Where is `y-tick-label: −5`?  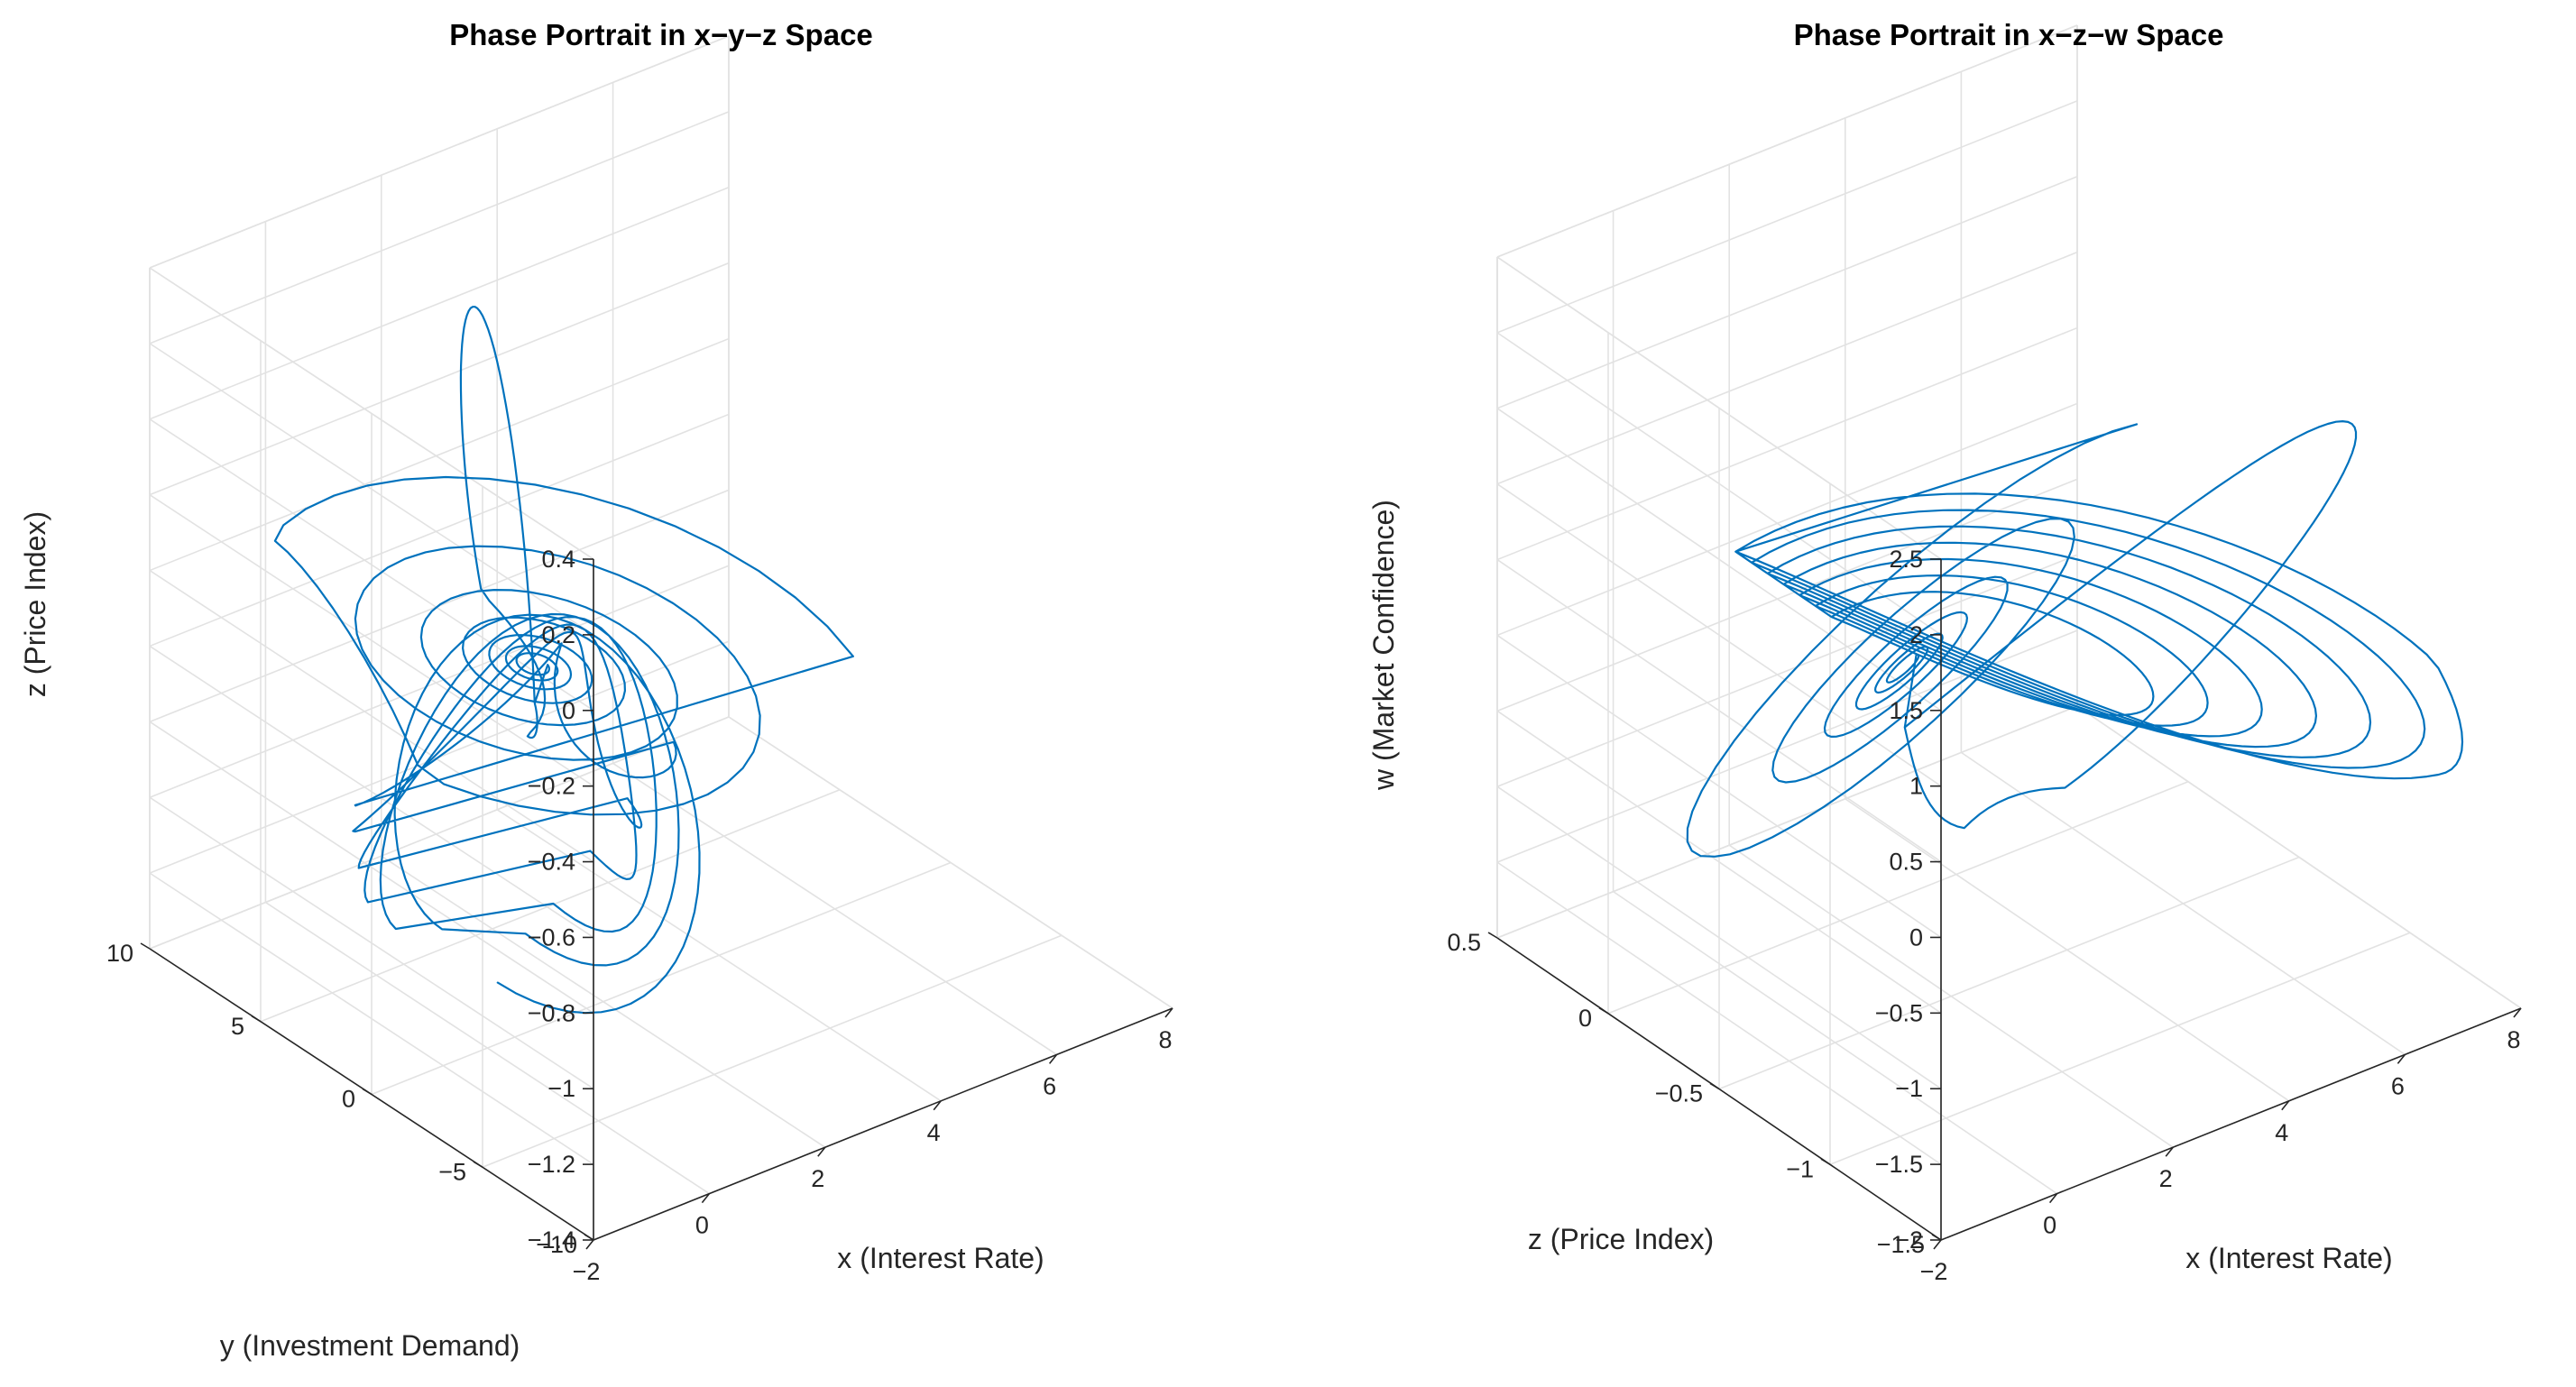
y-tick-label: −5 is located at coordinates (452, 1171).